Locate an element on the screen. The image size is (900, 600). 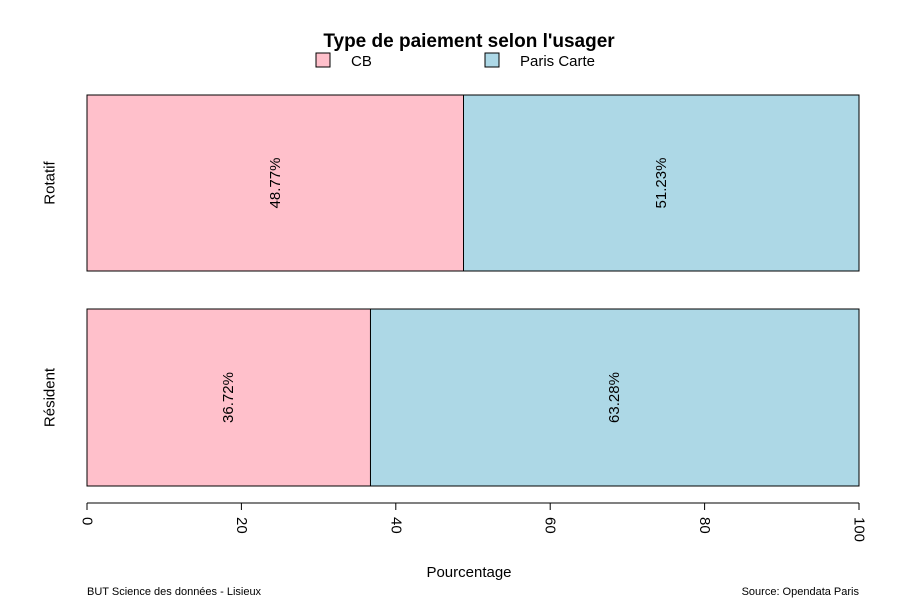
legend-label-paris-carte: Paris Carte is located at coordinates (557, 61).